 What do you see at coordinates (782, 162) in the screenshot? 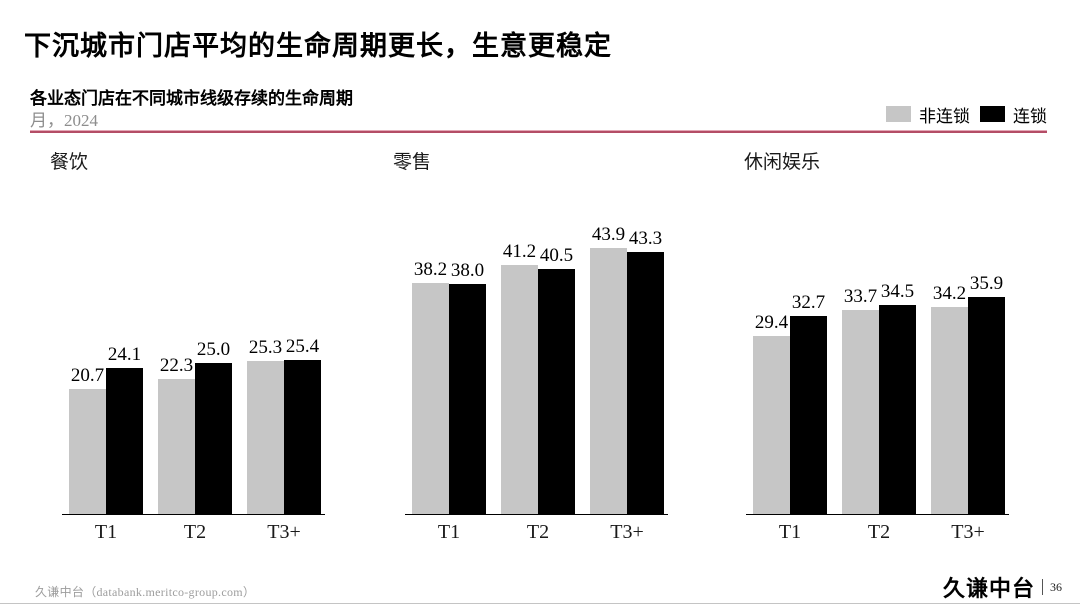
I see `panel-title: 休闲娱乐` at bounding box center [782, 162].